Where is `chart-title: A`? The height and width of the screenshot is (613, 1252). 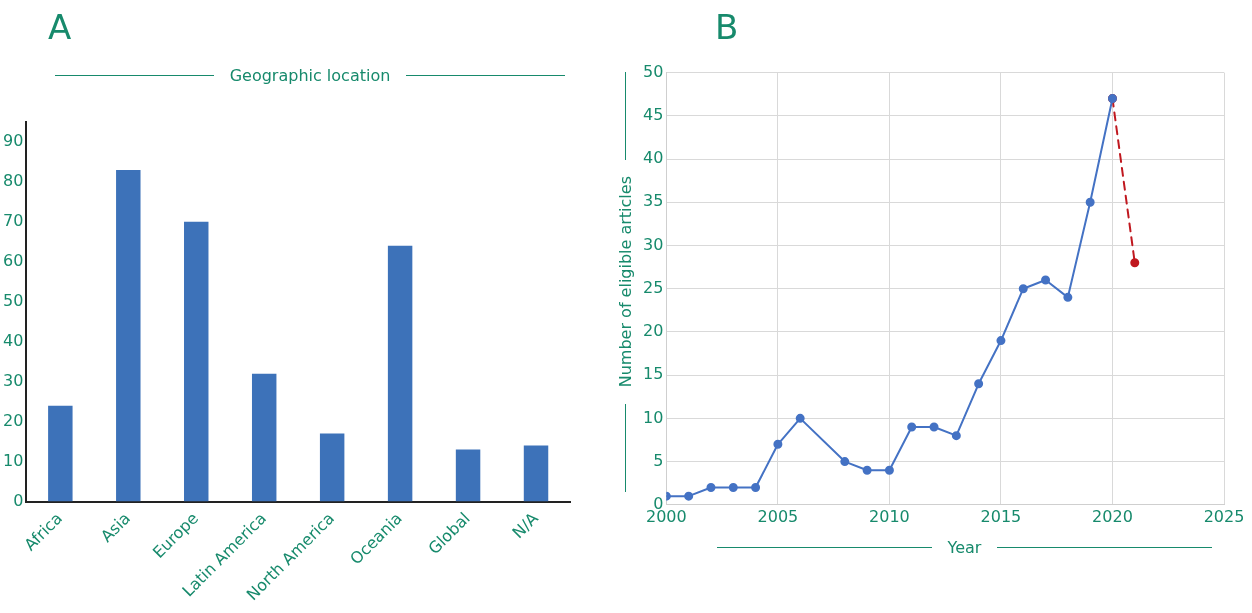 chart-title: A is located at coordinates (60, 27).